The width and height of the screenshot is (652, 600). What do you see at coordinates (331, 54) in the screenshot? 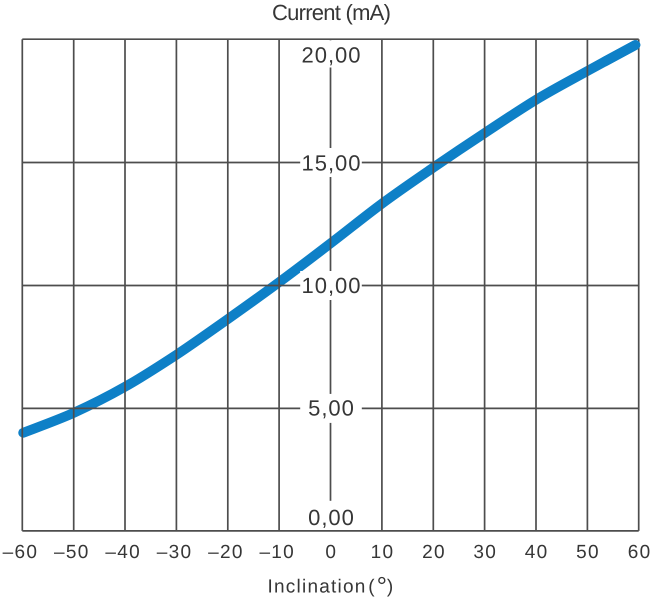
I see `svg-text: 20,00` at bounding box center [331, 54].